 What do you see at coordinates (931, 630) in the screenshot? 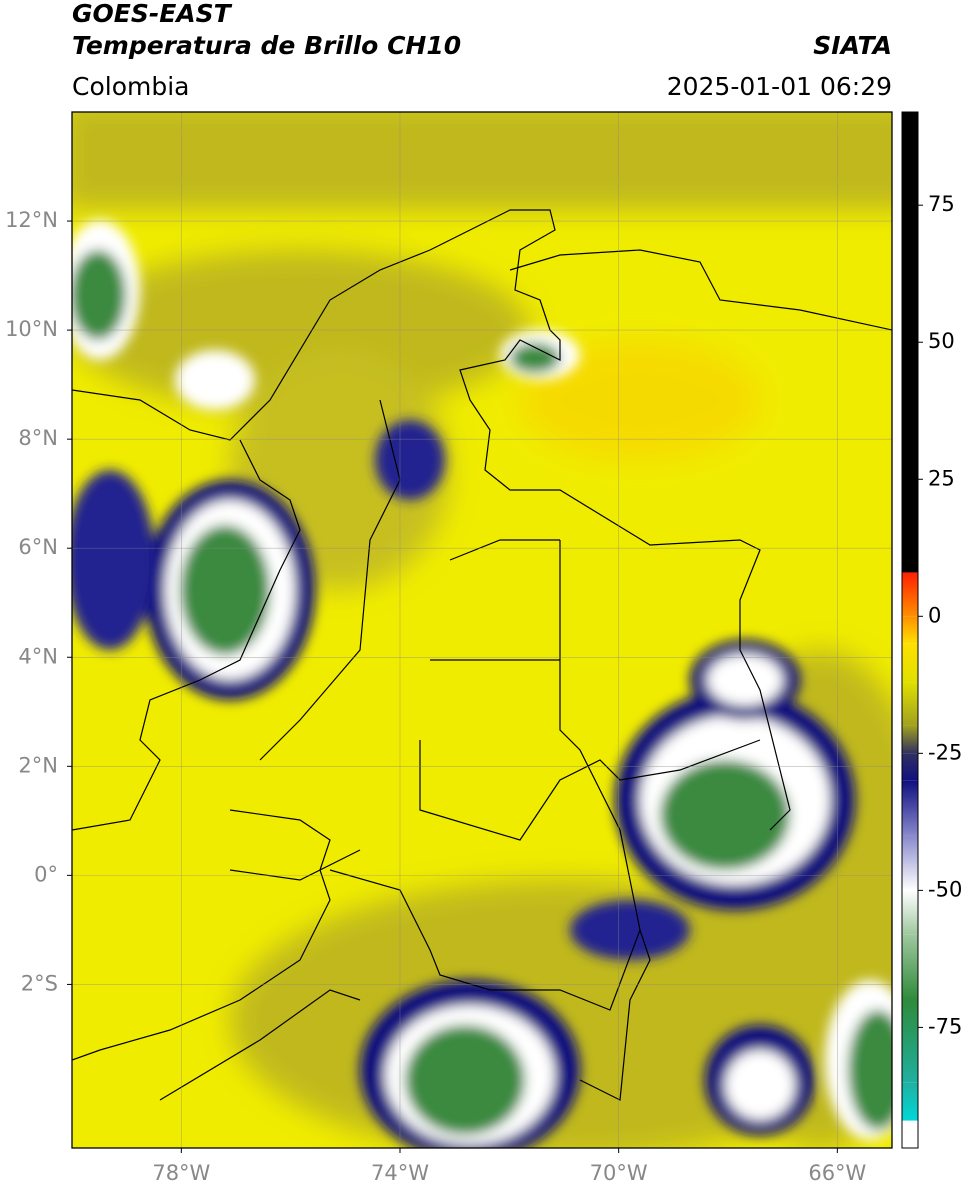
I see `colorbar: -75 -50 -25 0 25 50 75` at bounding box center [931, 630].